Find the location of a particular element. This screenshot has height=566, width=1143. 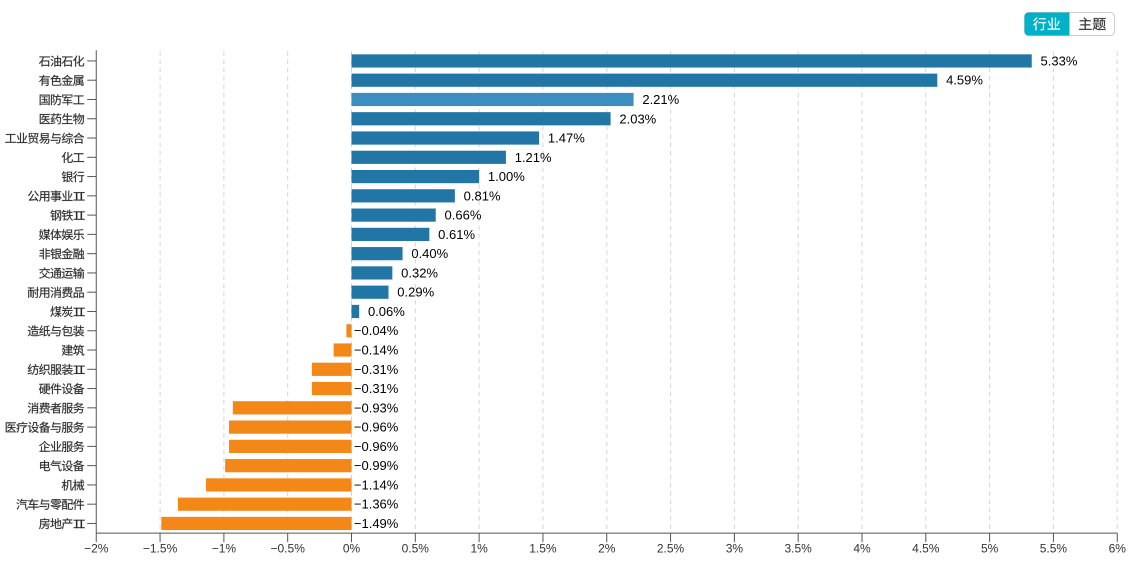

svg-text: 0.61% is located at coordinates (456, 234).